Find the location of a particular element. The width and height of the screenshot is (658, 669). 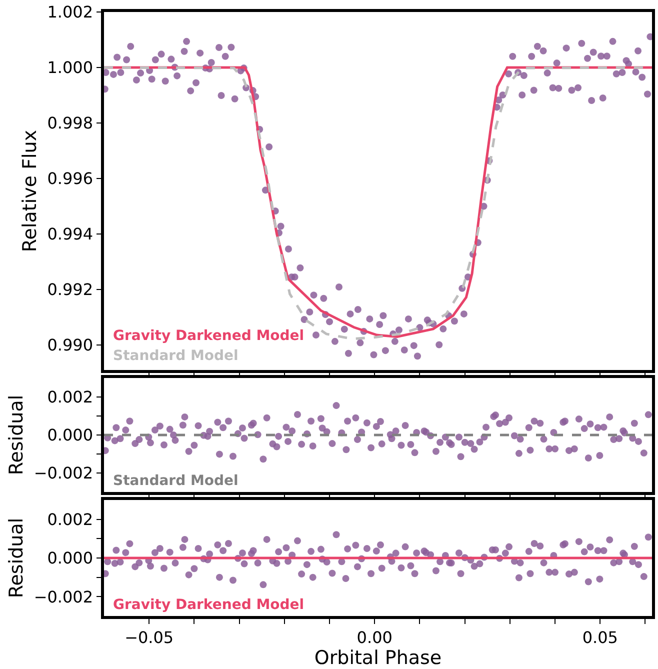

series-label: Gravity Darkened Model is located at coordinates (208, 336).